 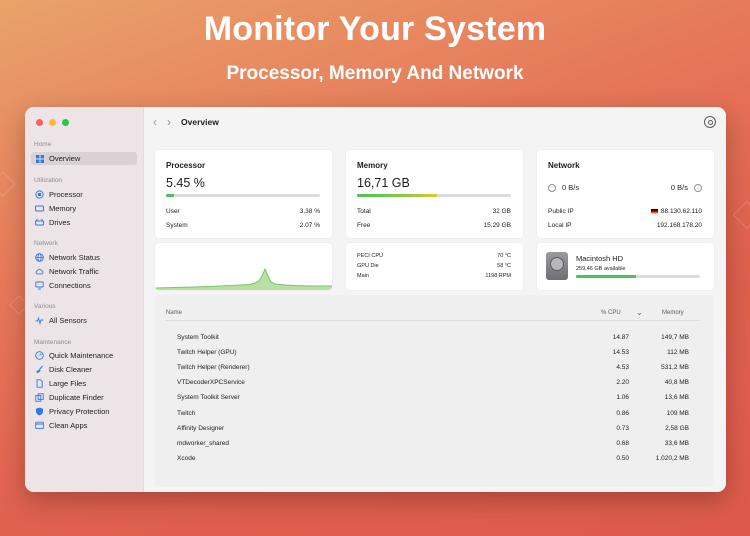 I want to click on speedometer-icon, so click(x=39, y=355).